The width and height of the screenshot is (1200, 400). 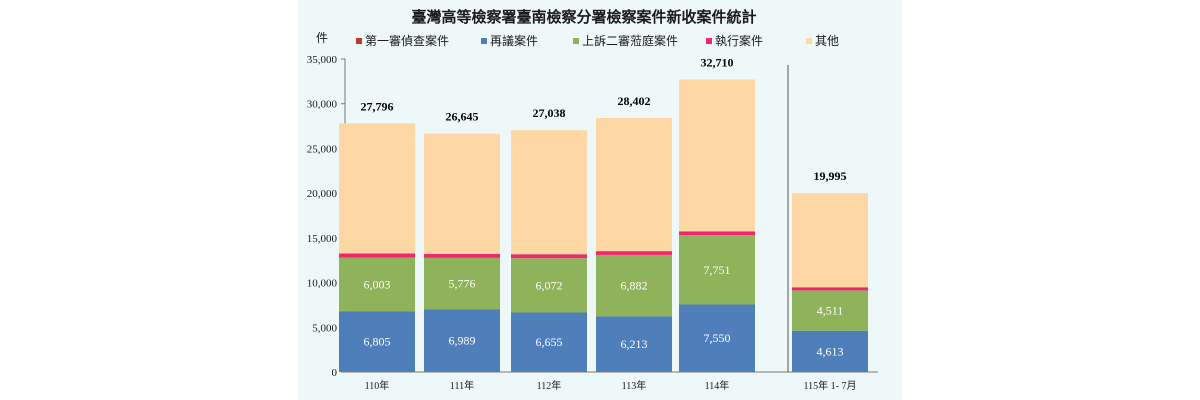 What do you see at coordinates (322, 284) in the screenshot?
I see `y-tick-label: 10,000` at bounding box center [322, 284].